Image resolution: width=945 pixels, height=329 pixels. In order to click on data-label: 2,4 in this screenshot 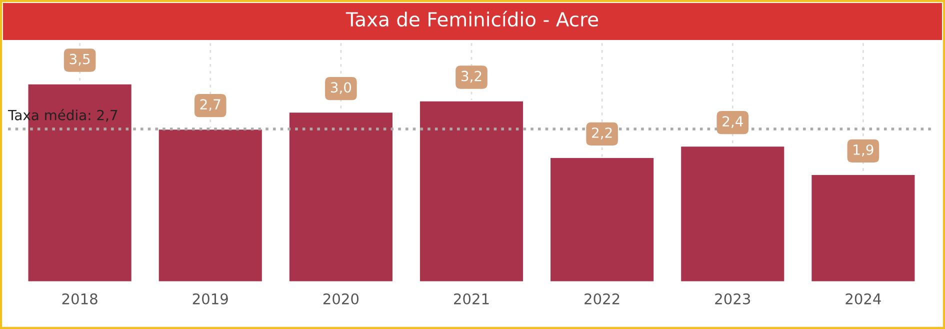, I will do `click(732, 122)`.